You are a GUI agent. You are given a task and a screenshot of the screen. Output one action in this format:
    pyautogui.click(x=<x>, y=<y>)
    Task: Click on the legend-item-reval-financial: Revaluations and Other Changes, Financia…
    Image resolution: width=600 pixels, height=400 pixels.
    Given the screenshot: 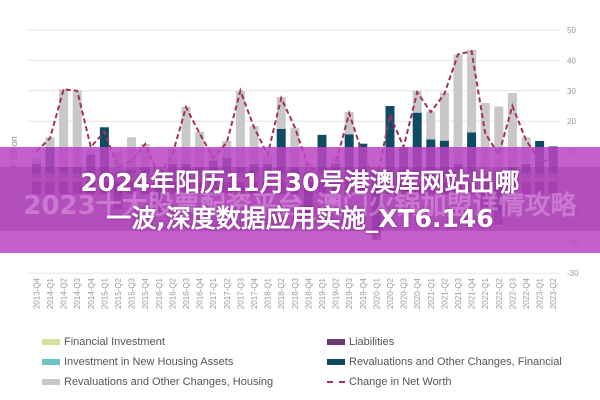 What is the action you would take?
    pyautogui.click(x=444, y=362)
    